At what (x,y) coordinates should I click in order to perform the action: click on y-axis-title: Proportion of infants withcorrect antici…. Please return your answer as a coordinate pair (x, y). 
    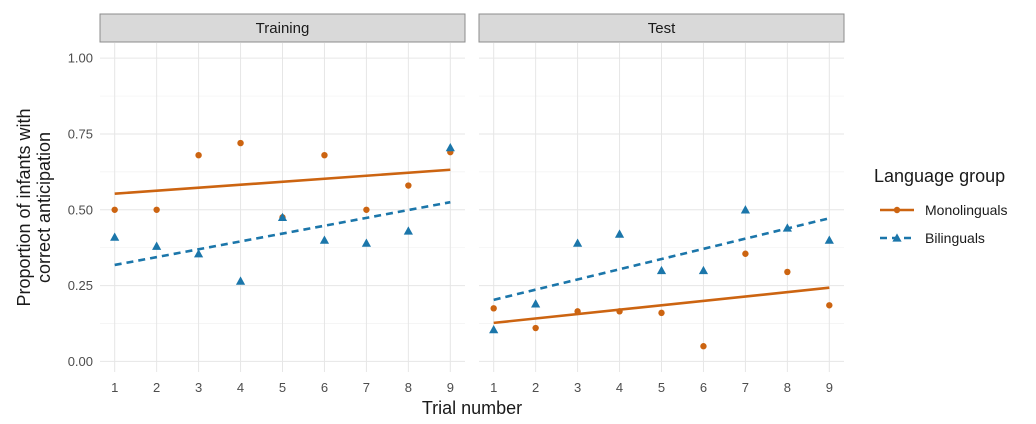
    Looking at the image, I should click on (34, 207).